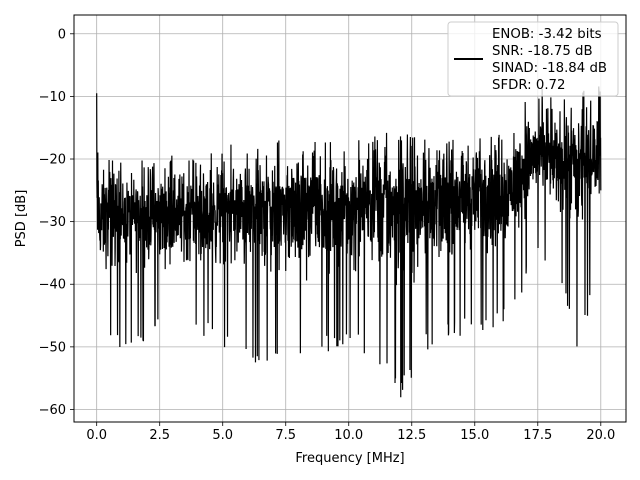 The height and width of the screenshot is (480, 640). I want to click on y-tick-label: −50, so click(52, 347).